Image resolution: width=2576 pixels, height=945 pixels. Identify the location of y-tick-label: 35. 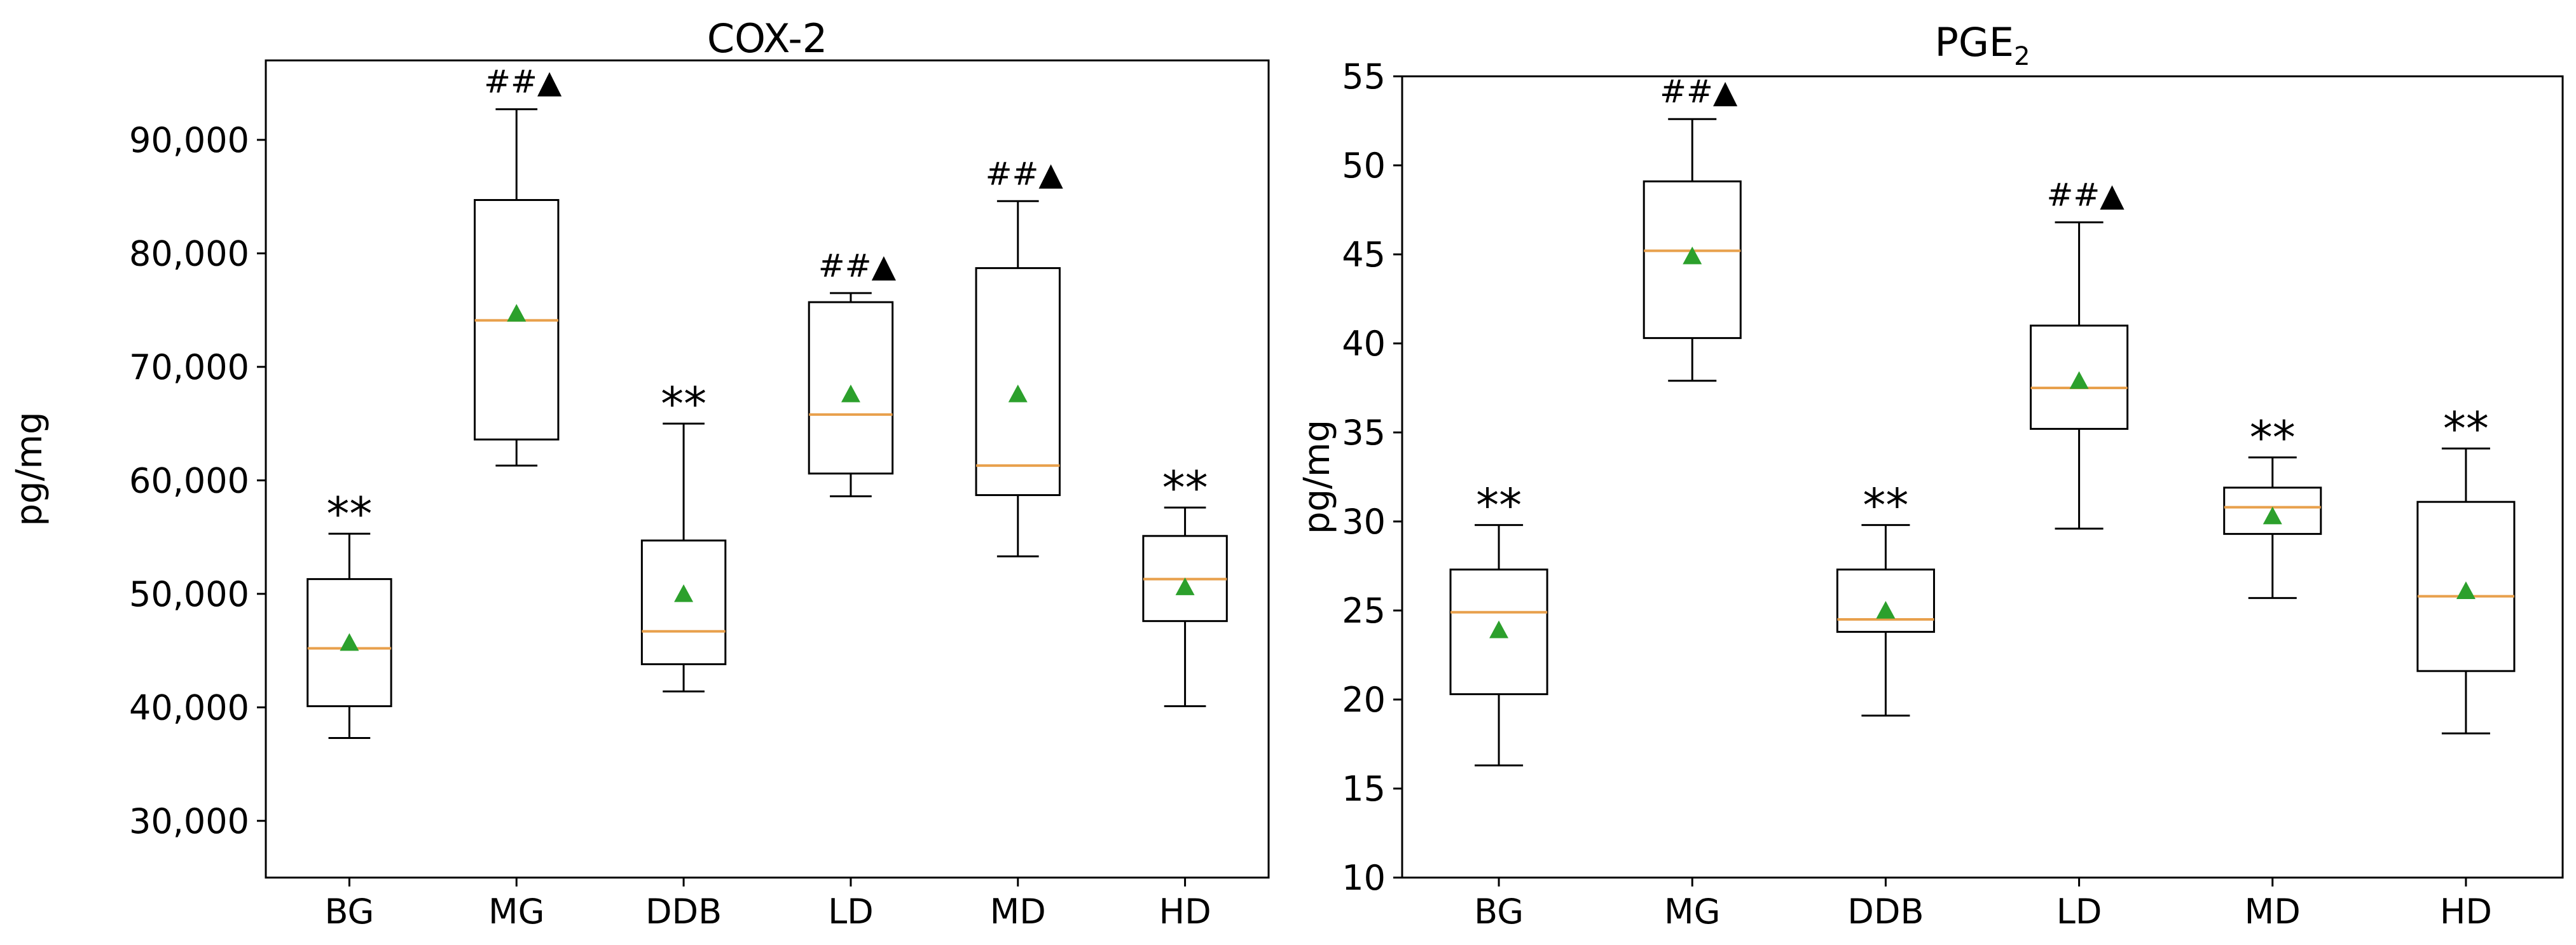
(1364, 433).